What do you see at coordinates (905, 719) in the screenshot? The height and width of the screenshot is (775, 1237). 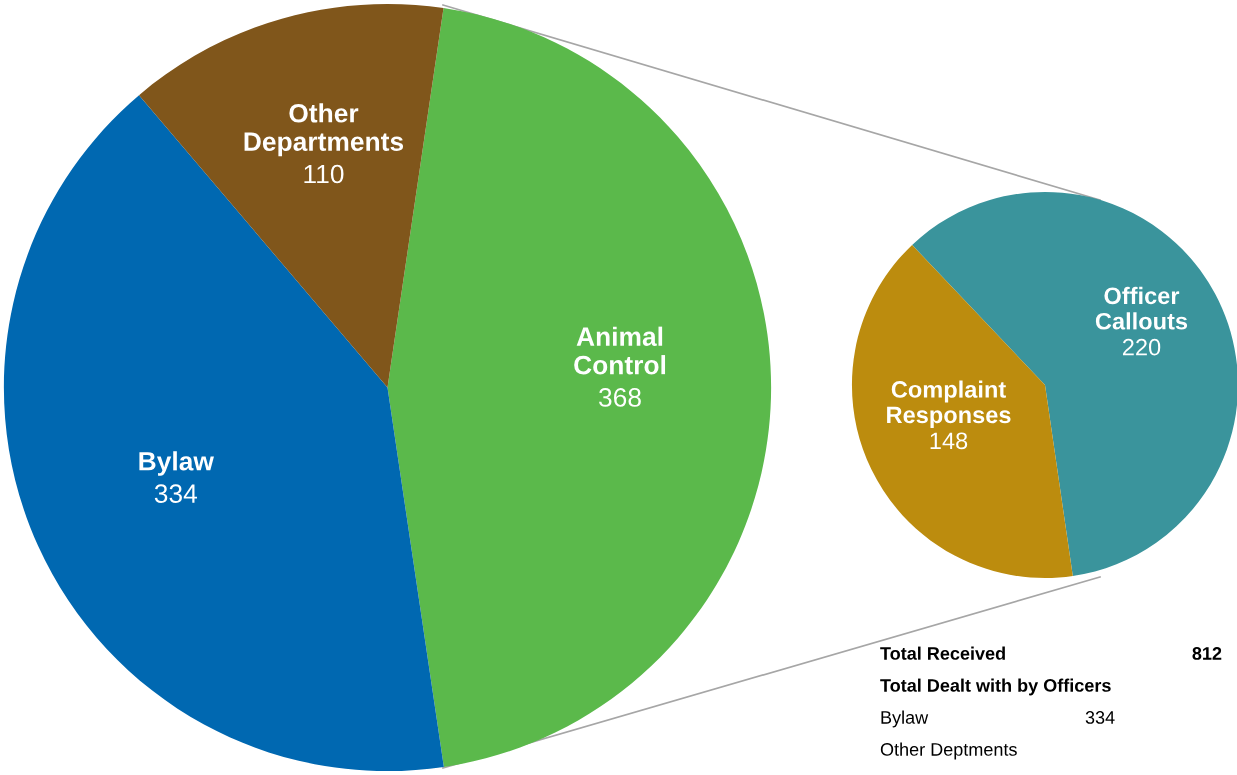 I see `text: Bylaw` at bounding box center [905, 719].